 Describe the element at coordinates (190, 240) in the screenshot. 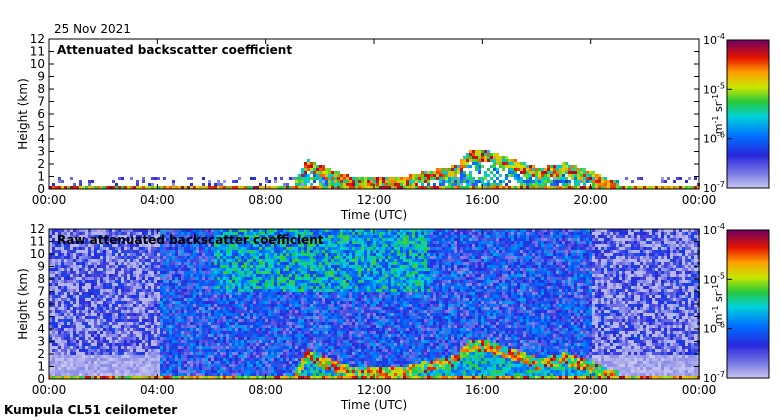

I see `panel-title: Raw attenuated backscatter coefficient` at that location.